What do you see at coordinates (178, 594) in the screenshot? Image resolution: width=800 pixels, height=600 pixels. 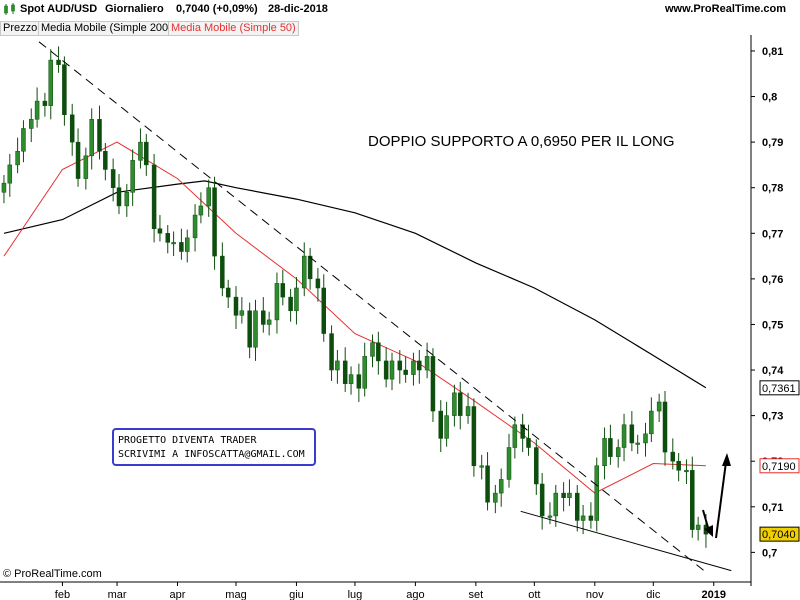 I see `x-tick-label: apr` at bounding box center [178, 594].